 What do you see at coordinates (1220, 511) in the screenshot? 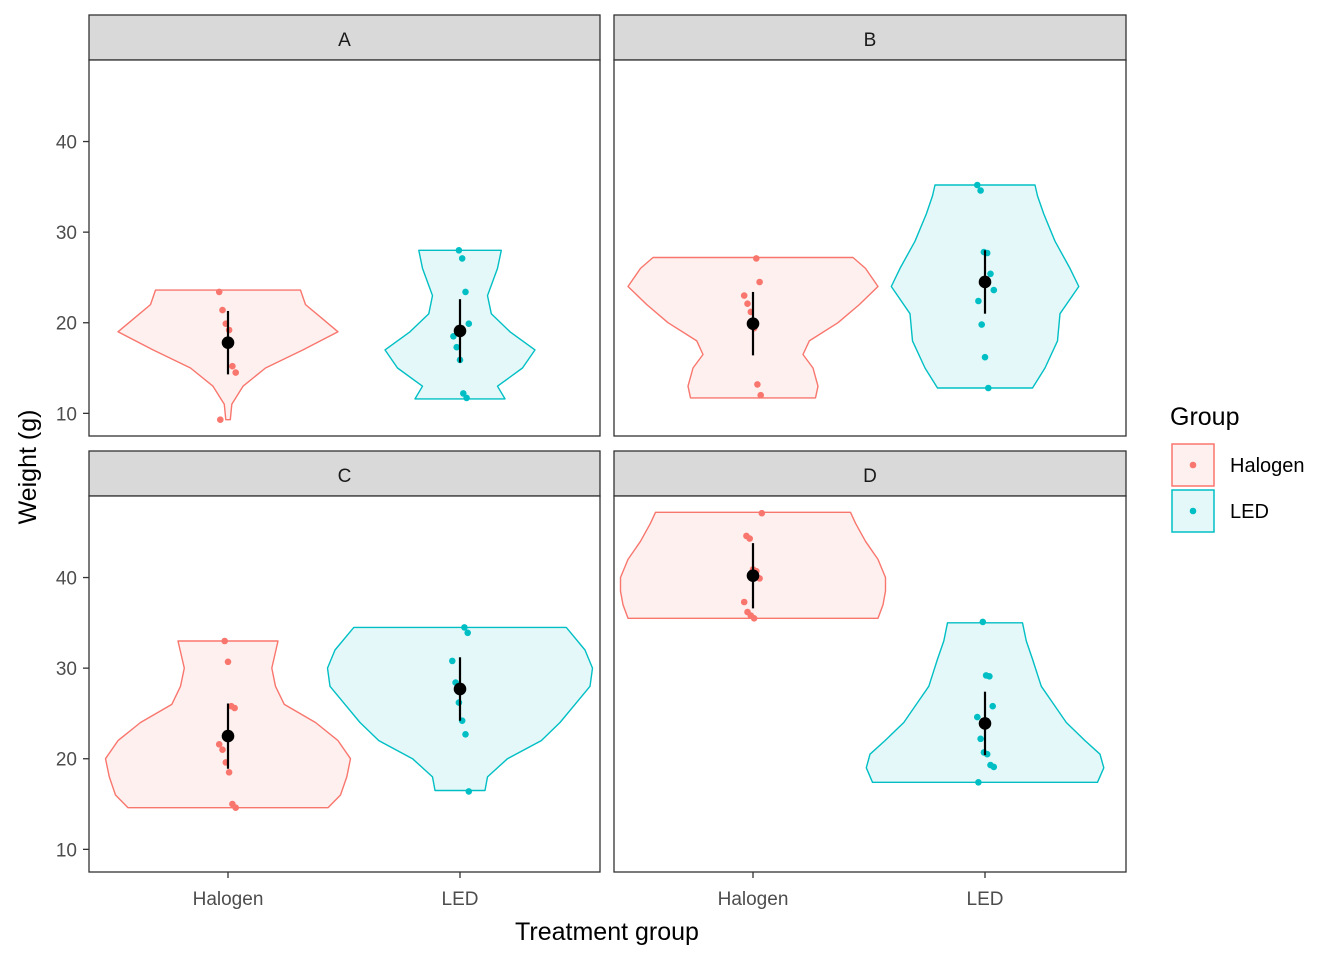
I see `legend-entry-led: LED` at bounding box center [1220, 511].